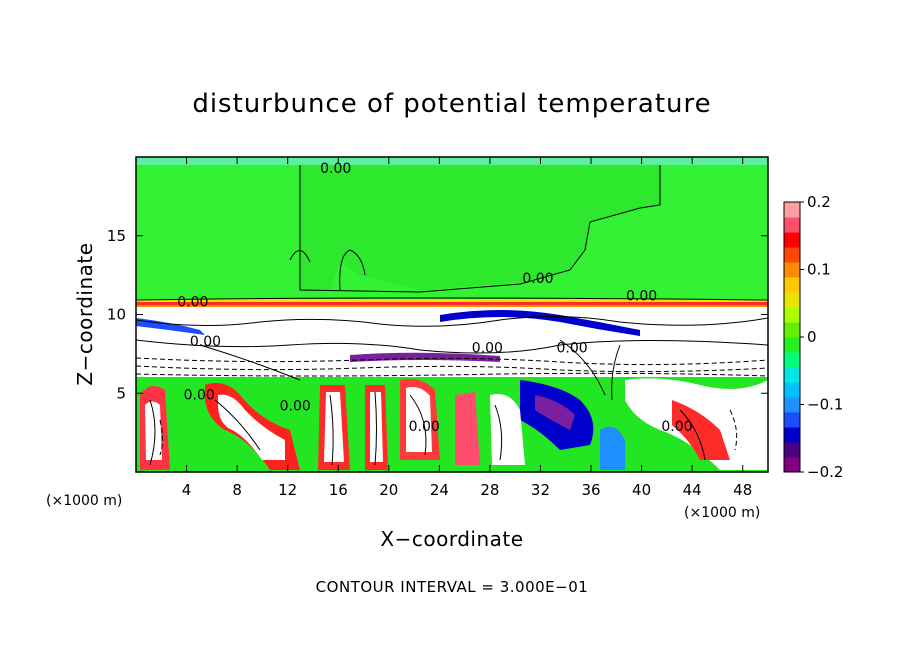 This screenshot has width=904, height=654. What do you see at coordinates (452, 300) in the screenshot?
I see `tropopause-yellow-band` at bounding box center [452, 300].